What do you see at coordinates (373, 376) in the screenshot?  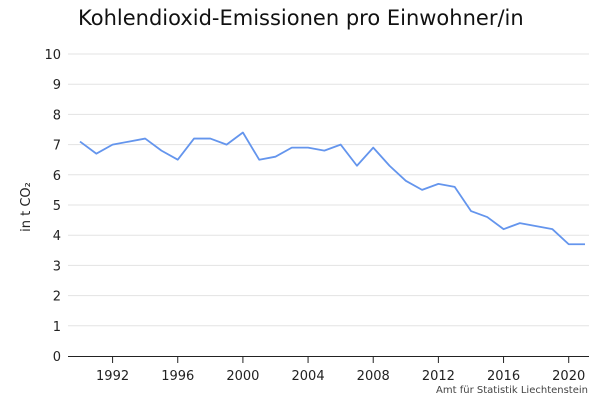 I see `x-tick-label: 2008` at bounding box center [373, 376].